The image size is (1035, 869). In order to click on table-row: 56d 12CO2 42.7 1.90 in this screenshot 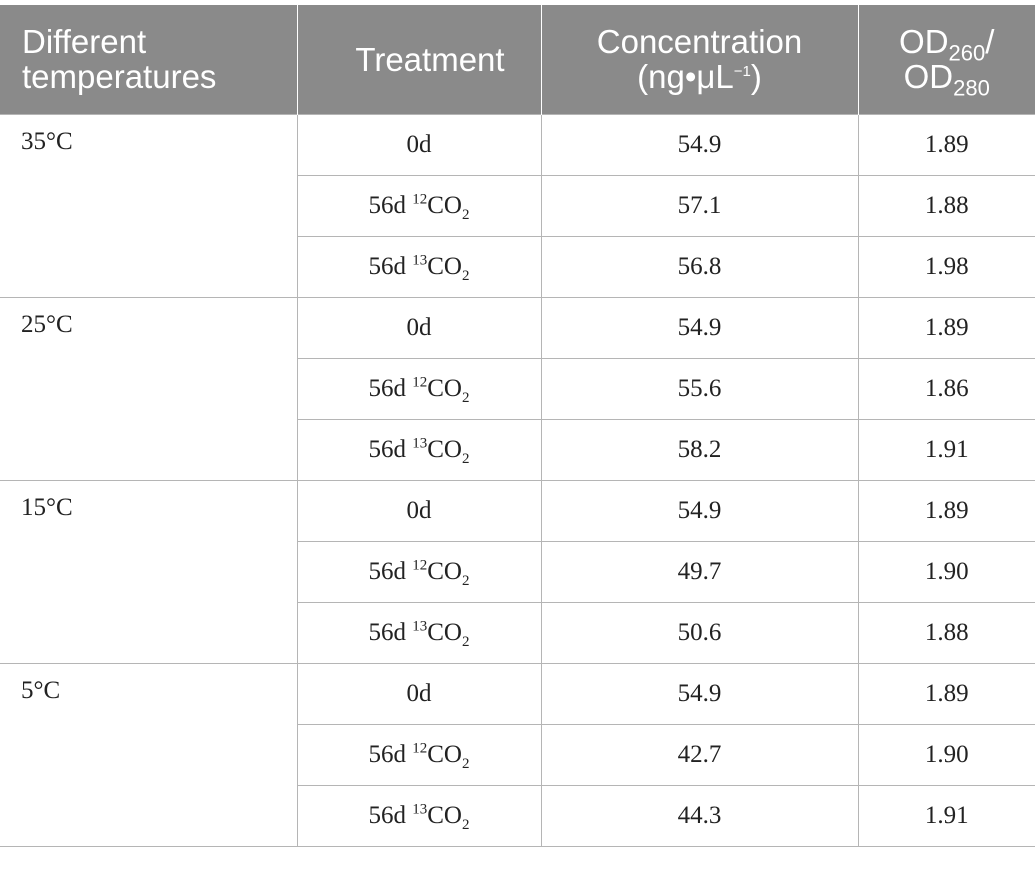, I will do `click(517, 754)`.